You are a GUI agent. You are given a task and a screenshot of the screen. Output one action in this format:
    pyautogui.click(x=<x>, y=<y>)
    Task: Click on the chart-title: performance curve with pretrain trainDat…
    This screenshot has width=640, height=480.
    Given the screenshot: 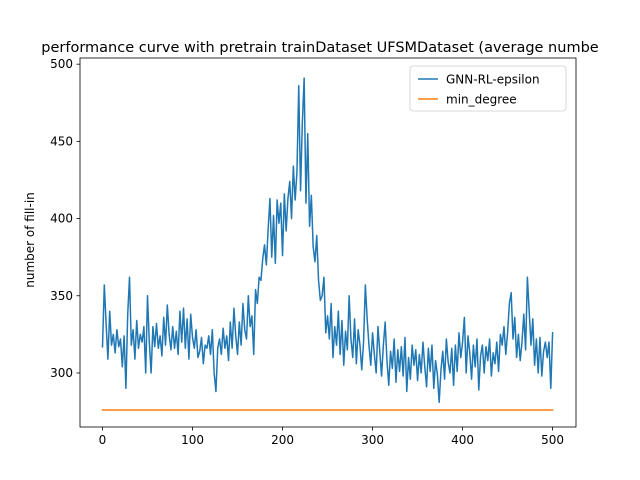 What is the action you would take?
    pyautogui.click(x=319, y=48)
    